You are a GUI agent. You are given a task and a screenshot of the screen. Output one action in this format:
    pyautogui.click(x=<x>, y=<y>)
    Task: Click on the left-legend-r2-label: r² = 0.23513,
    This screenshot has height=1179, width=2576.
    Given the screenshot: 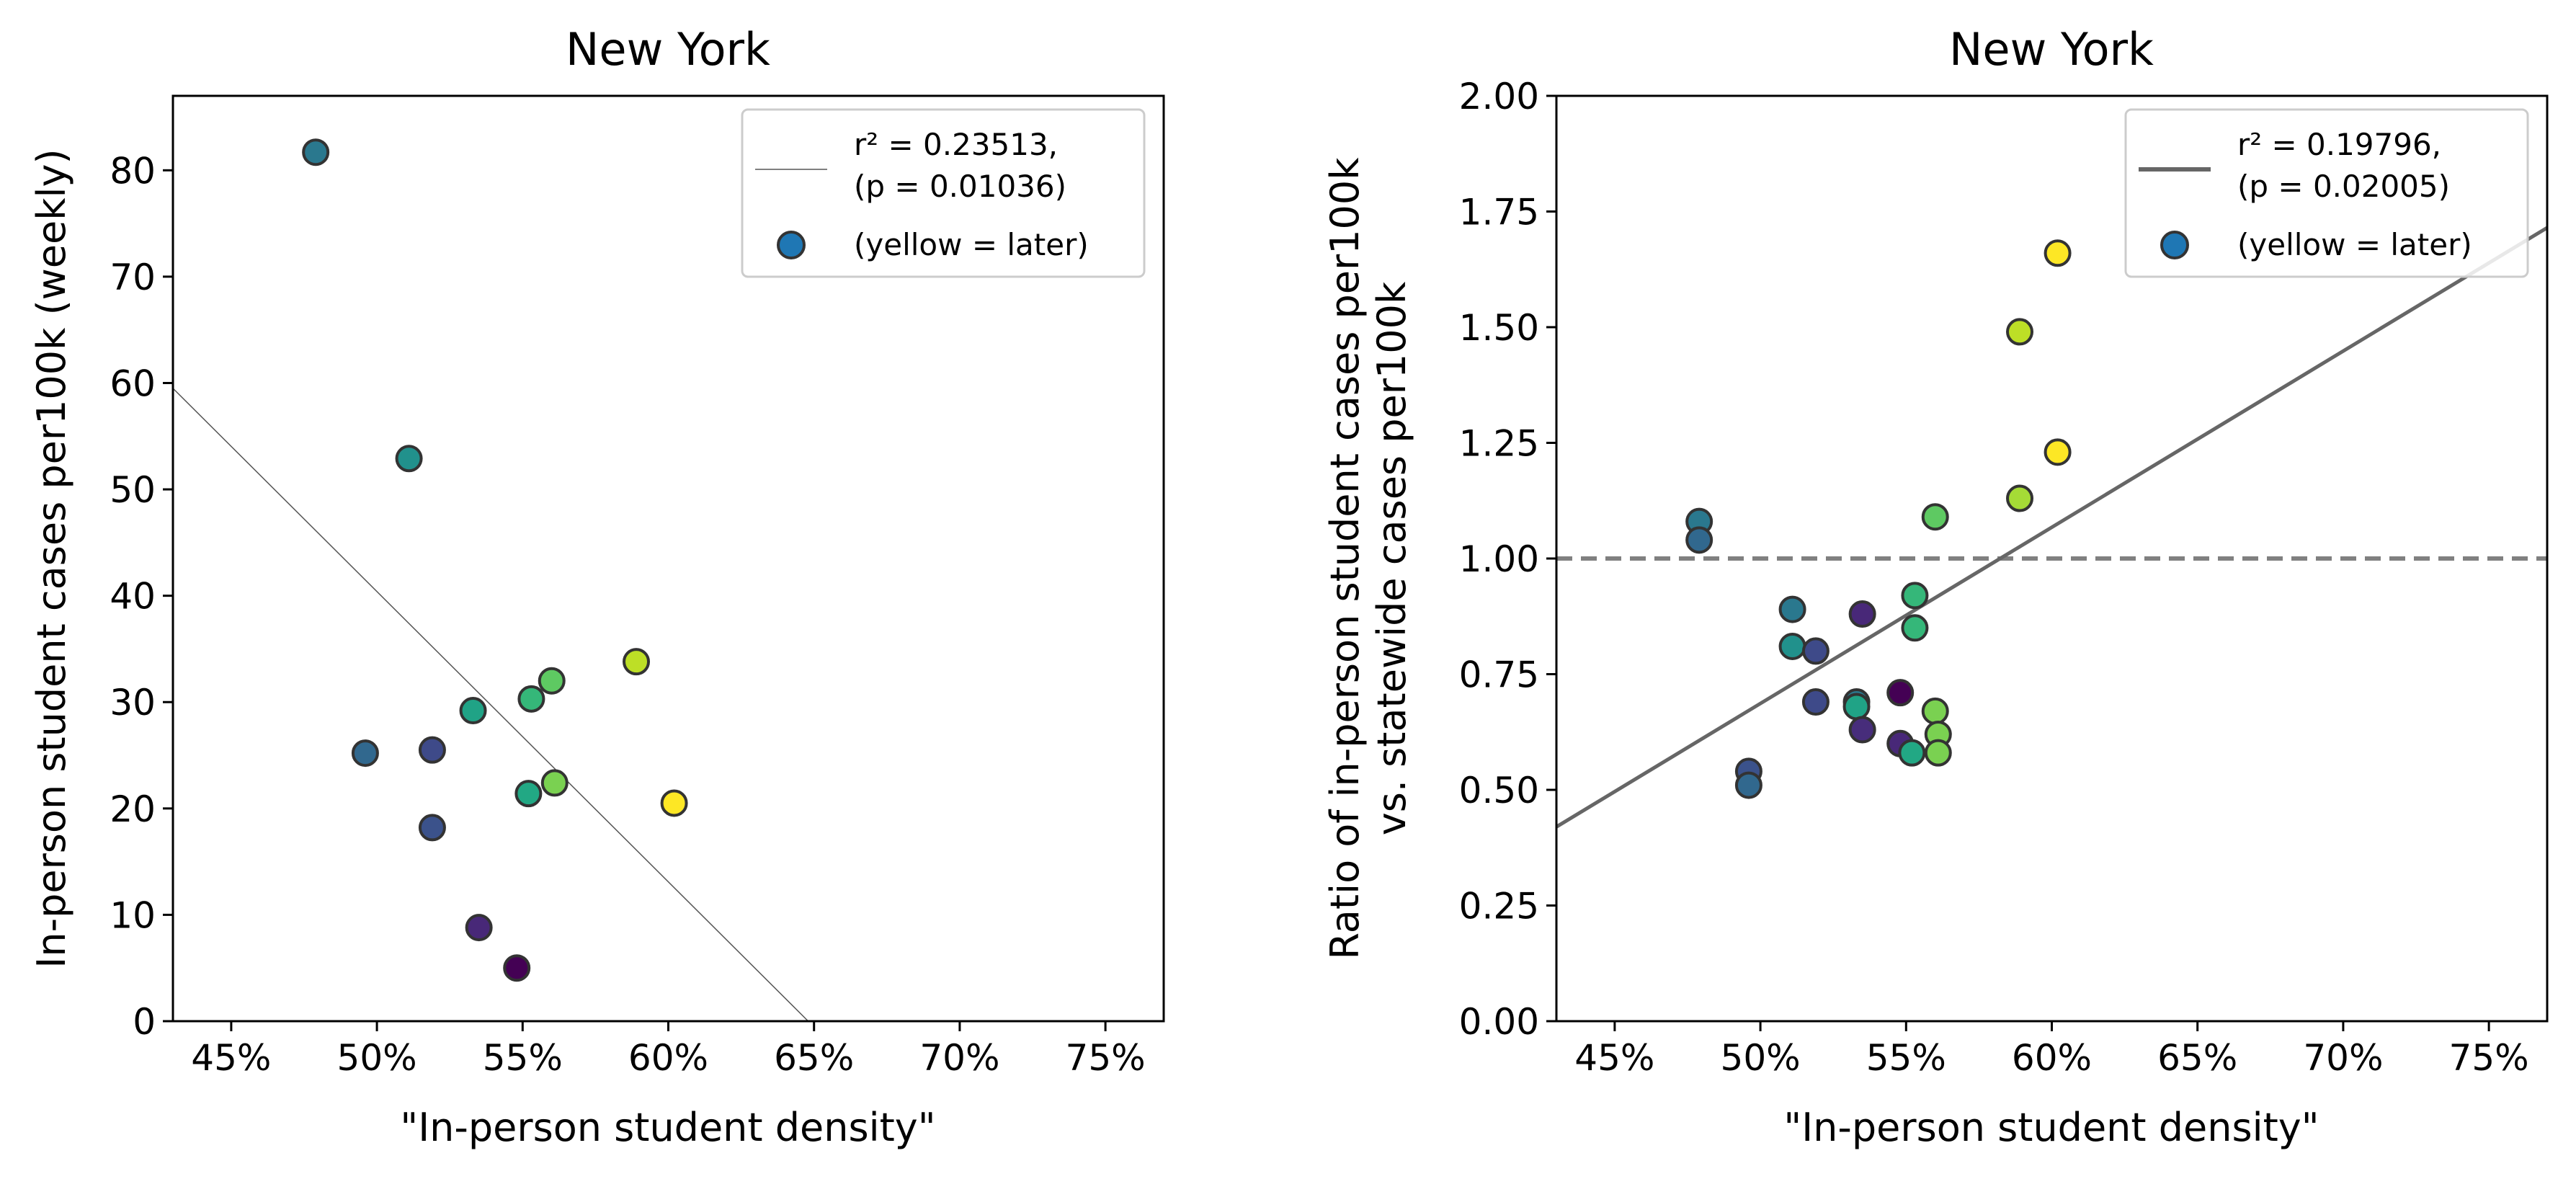 What is the action you would take?
    pyautogui.click(x=956, y=144)
    